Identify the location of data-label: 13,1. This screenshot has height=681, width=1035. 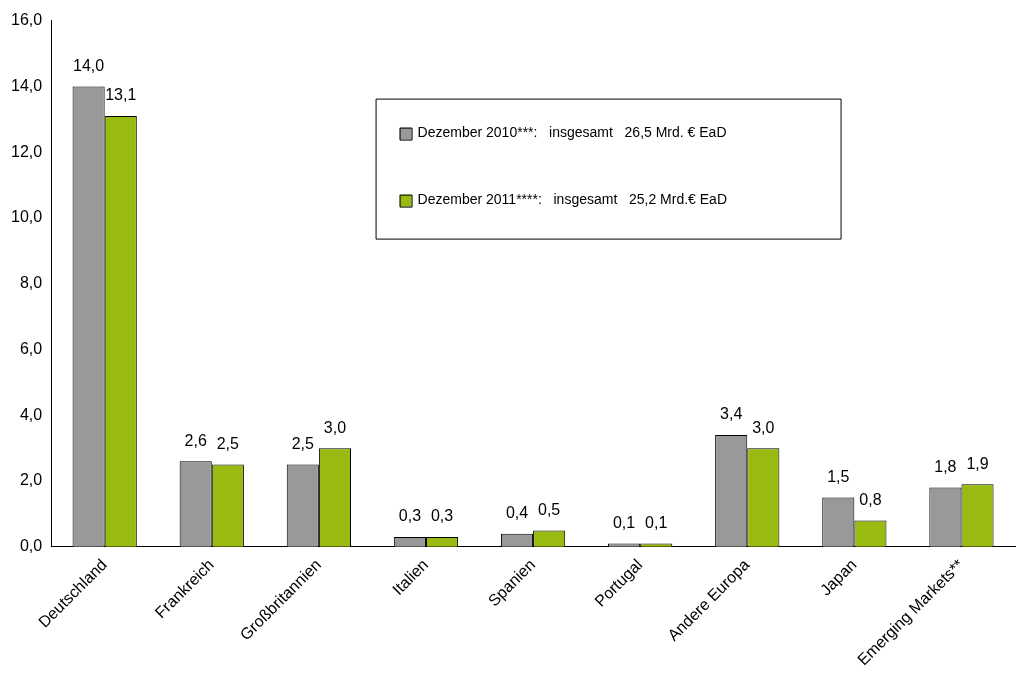
(121, 95).